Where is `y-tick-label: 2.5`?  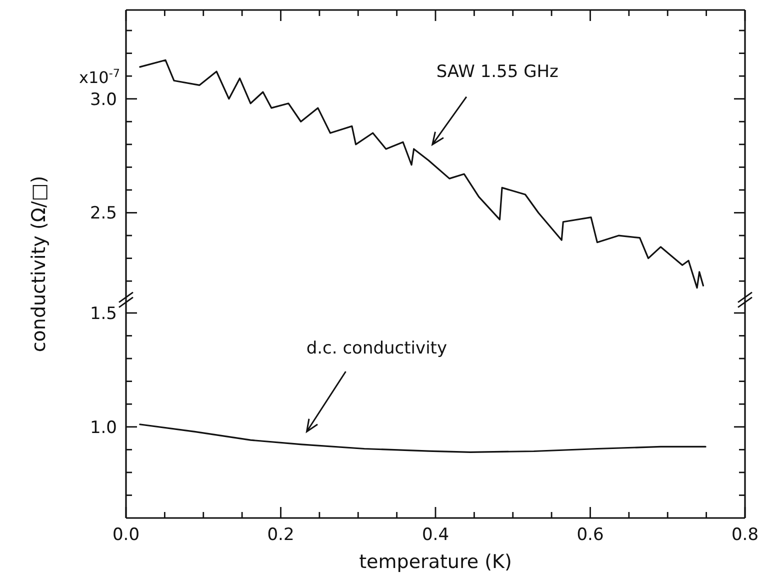 y-tick-label: 2.5 is located at coordinates (103, 214).